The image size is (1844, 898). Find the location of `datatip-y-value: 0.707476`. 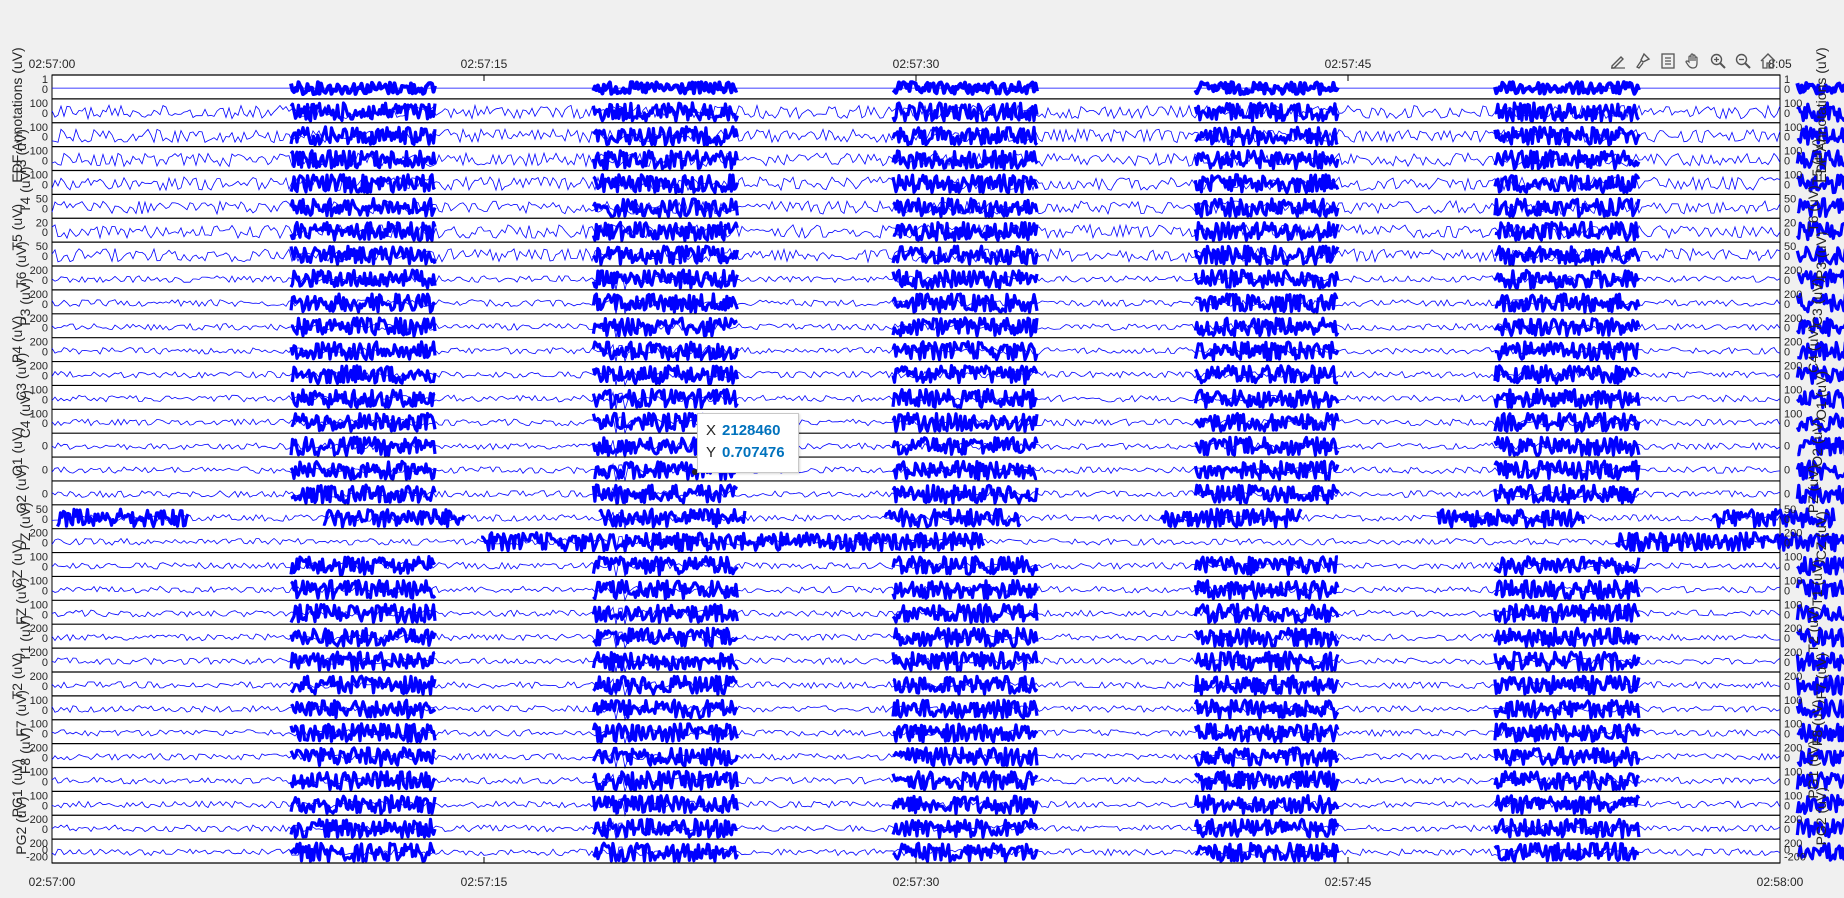

datatip-y-value: 0.707476 is located at coordinates (753, 452).